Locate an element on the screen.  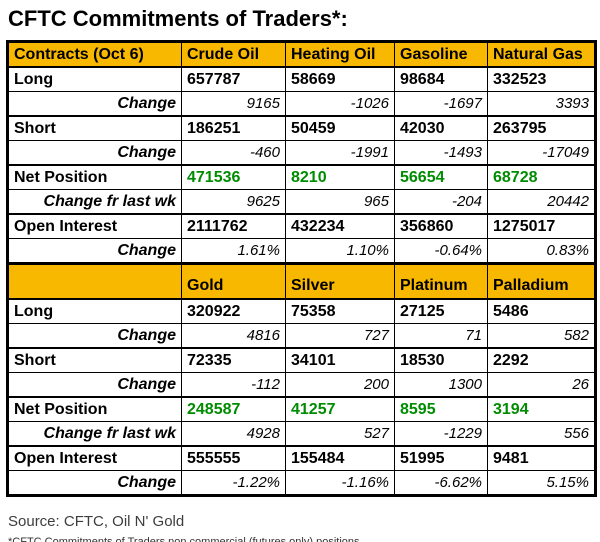
cell-value: 72335 is located at coordinates (233, 360).